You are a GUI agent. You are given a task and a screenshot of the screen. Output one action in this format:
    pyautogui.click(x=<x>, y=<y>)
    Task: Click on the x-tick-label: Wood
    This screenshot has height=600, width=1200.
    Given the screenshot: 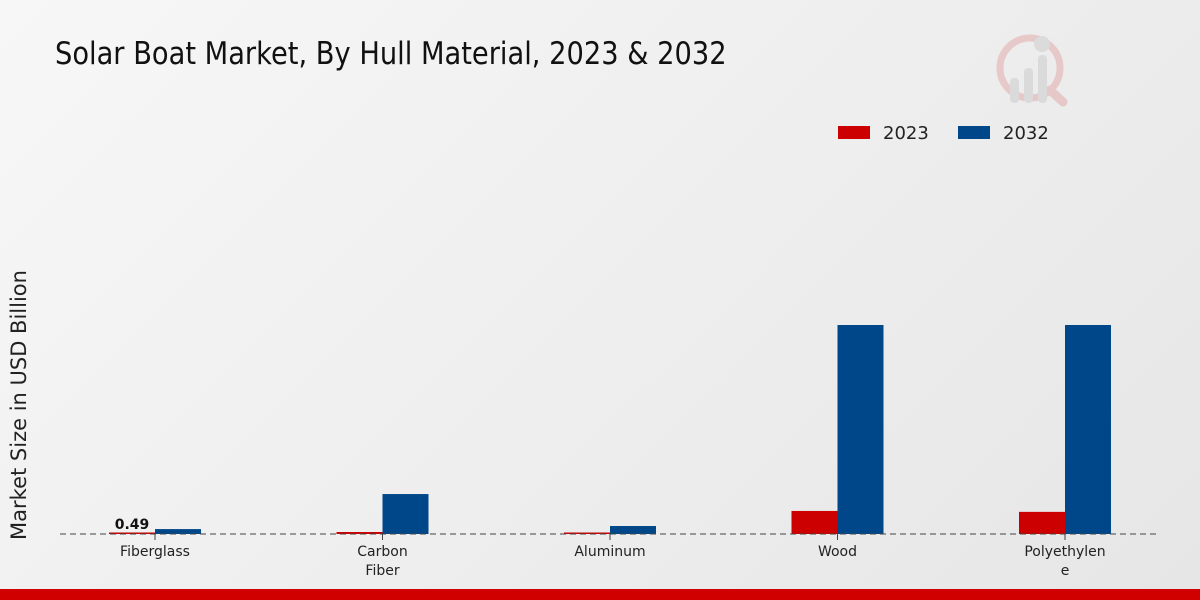 What is the action you would take?
    pyautogui.click(x=837, y=552)
    